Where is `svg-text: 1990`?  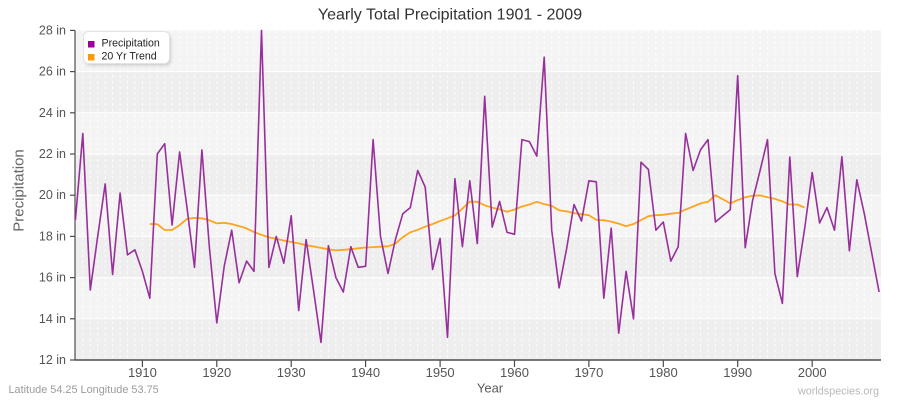
svg-text: 1990 is located at coordinates (737, 372).